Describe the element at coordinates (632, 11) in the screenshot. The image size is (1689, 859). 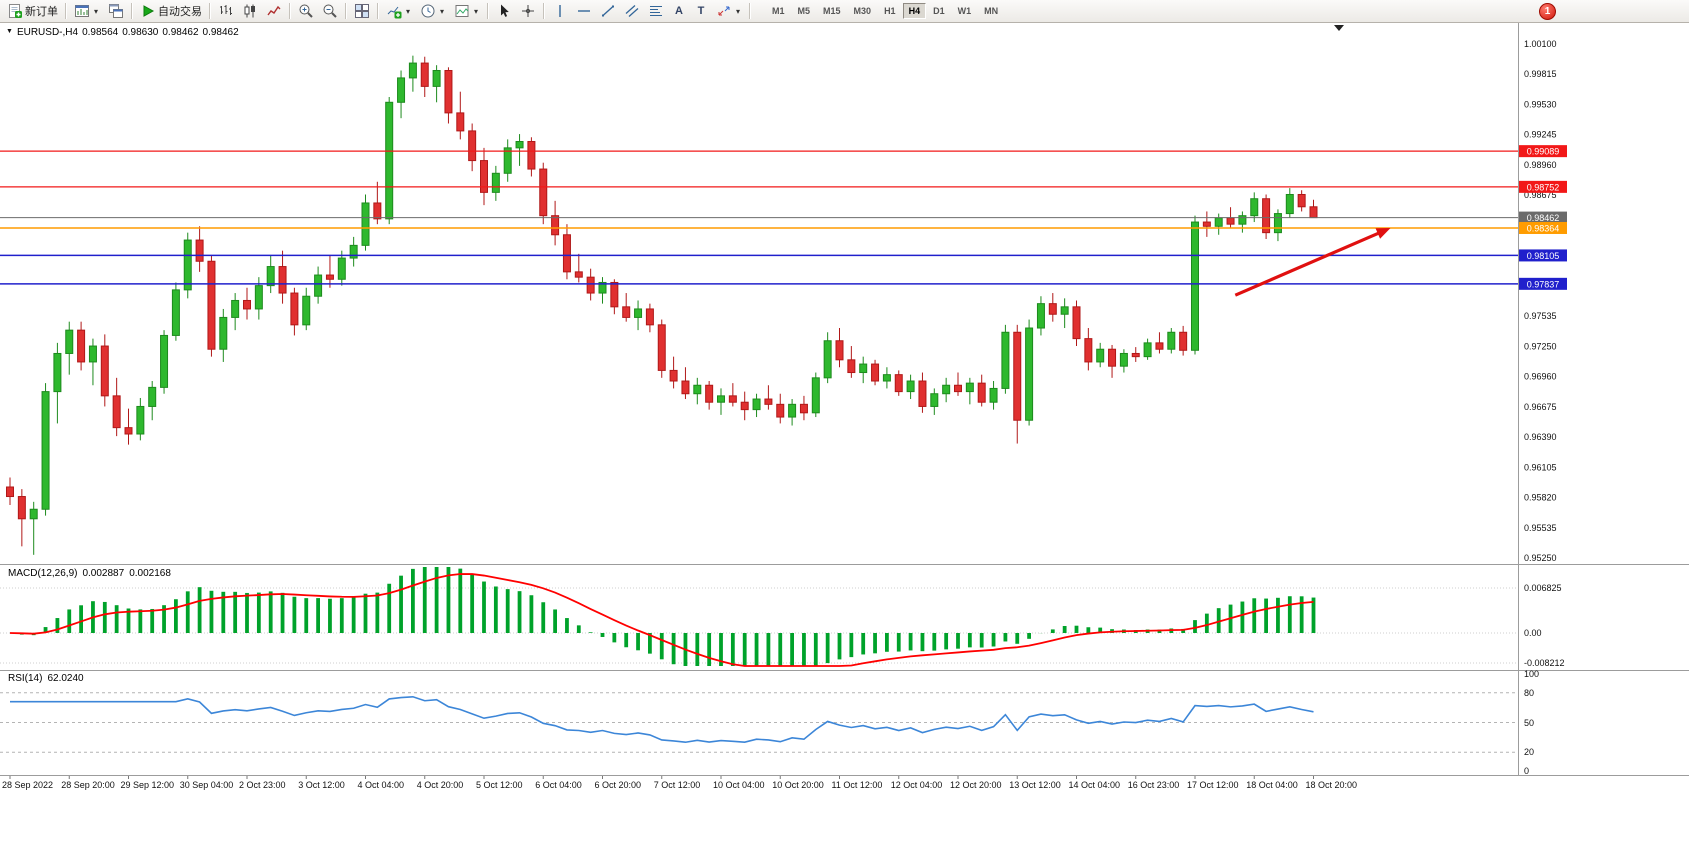
I see `equidistant-channel-button` at that location.